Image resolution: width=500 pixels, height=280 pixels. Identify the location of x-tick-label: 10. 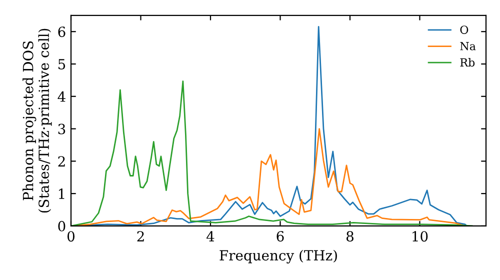
(420, 236).